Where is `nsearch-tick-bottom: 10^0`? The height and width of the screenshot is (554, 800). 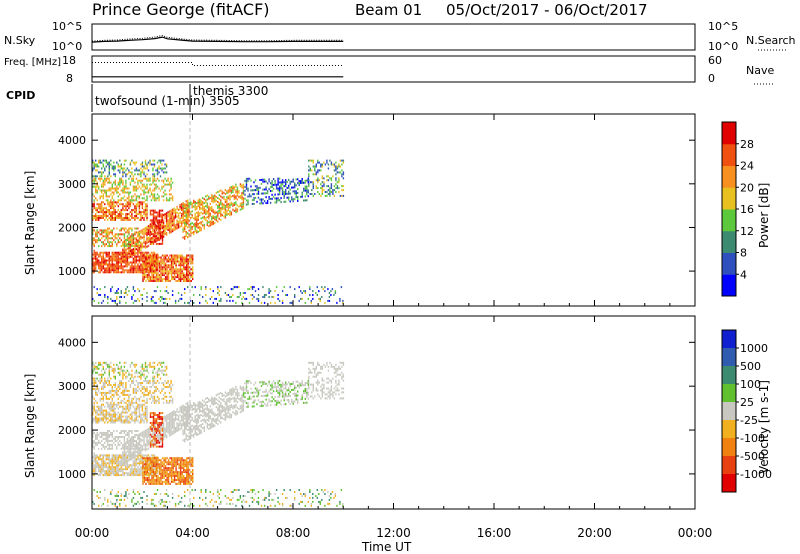 nsearch-tick-bottom: 10^0 is located at coordinates (723, 46).